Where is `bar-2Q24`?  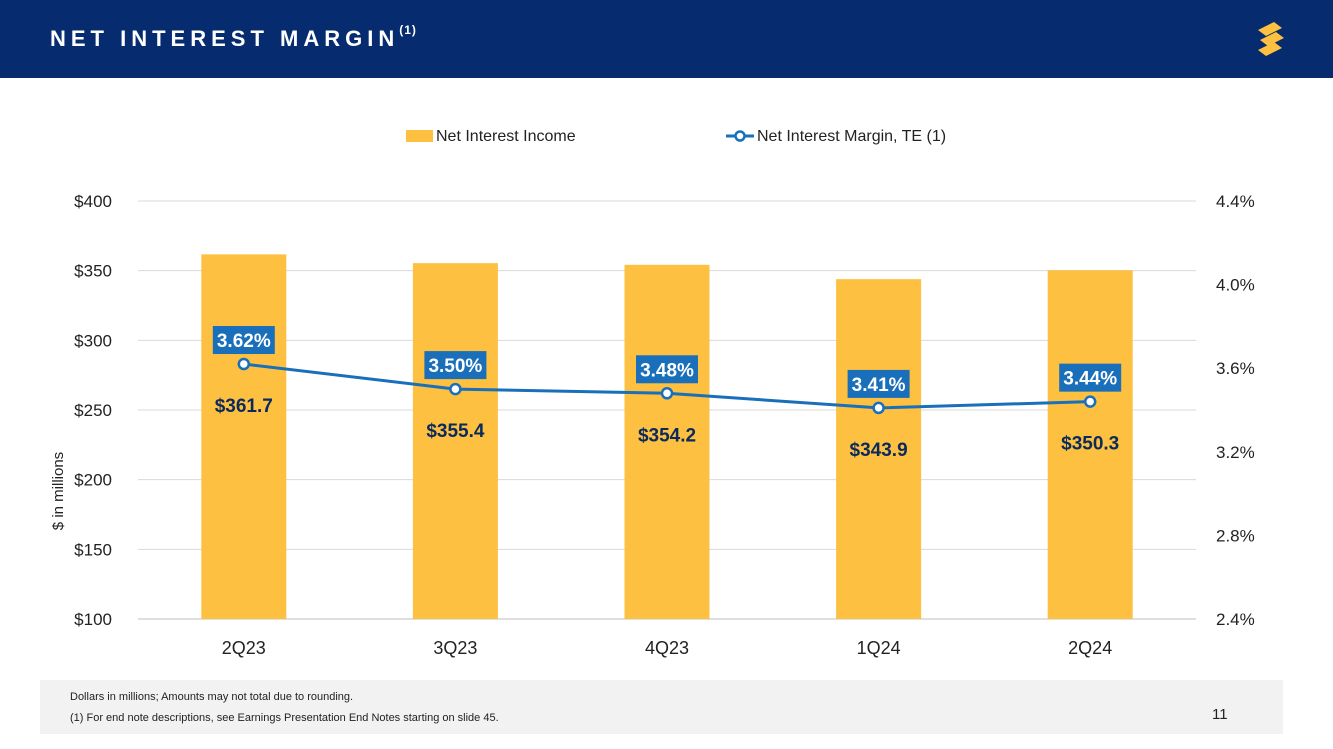
bar-2Q24 is located at coordinates (1090, 444).